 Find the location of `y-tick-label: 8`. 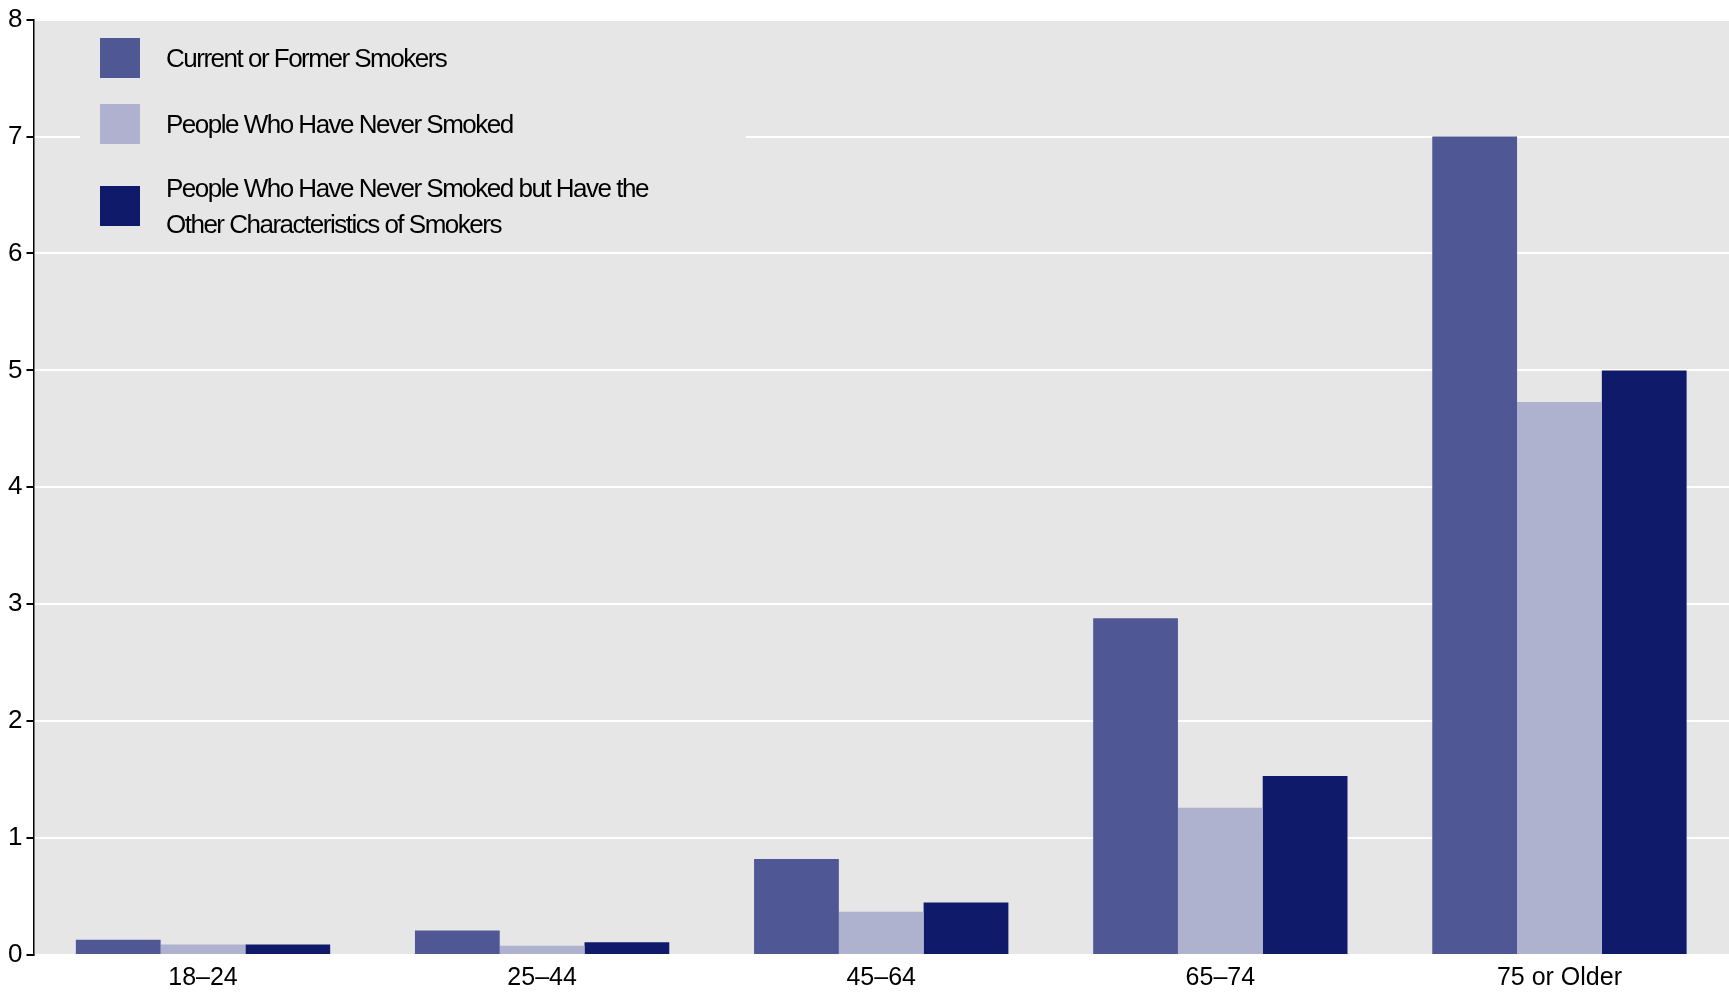

y-tick-label: 8 is located at coordinates (15, 17).